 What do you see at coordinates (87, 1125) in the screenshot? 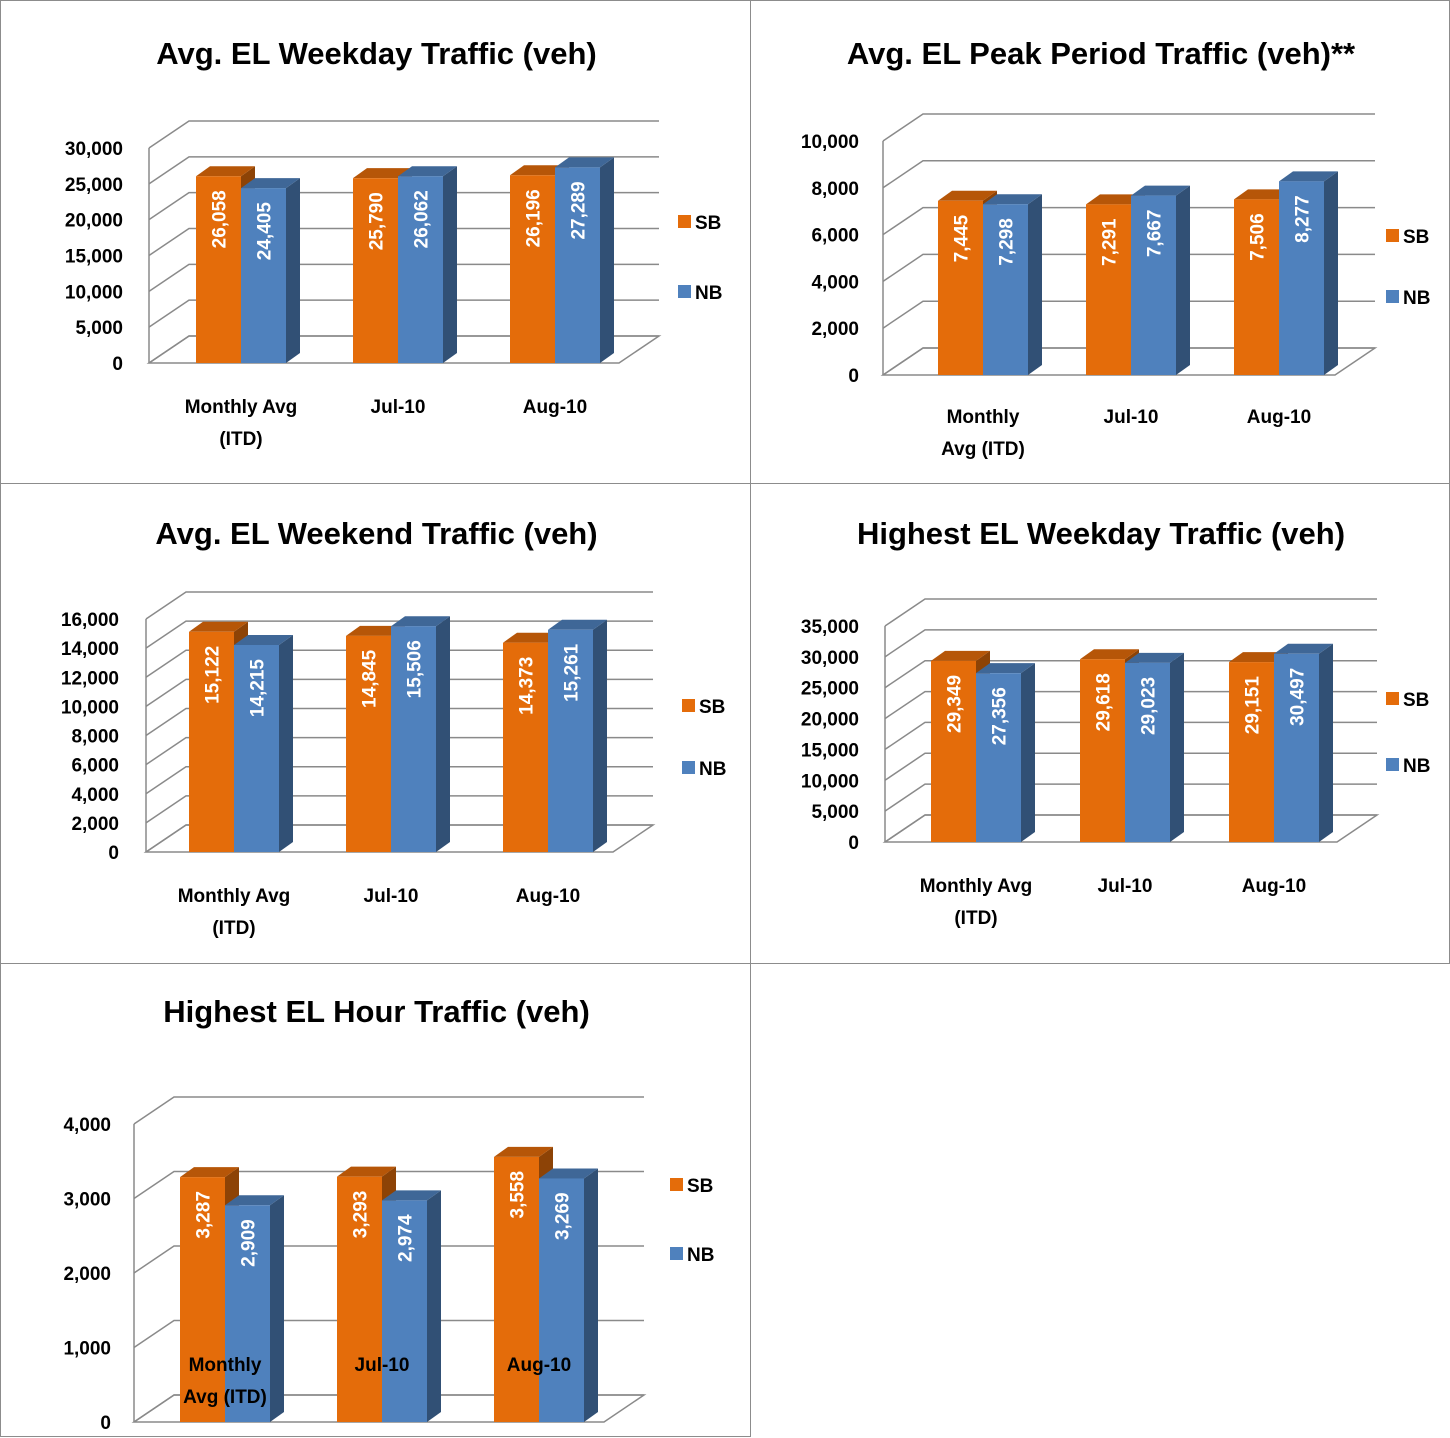
I see `y-tick-label: 4,000` at bounding box center [87, 1125].